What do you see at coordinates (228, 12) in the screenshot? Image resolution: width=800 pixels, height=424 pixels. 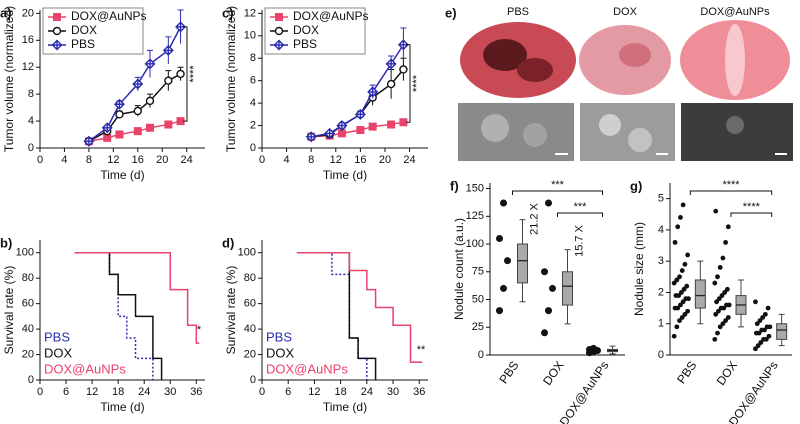 I see `panel-label: c)` at bounding box center [228, 12].